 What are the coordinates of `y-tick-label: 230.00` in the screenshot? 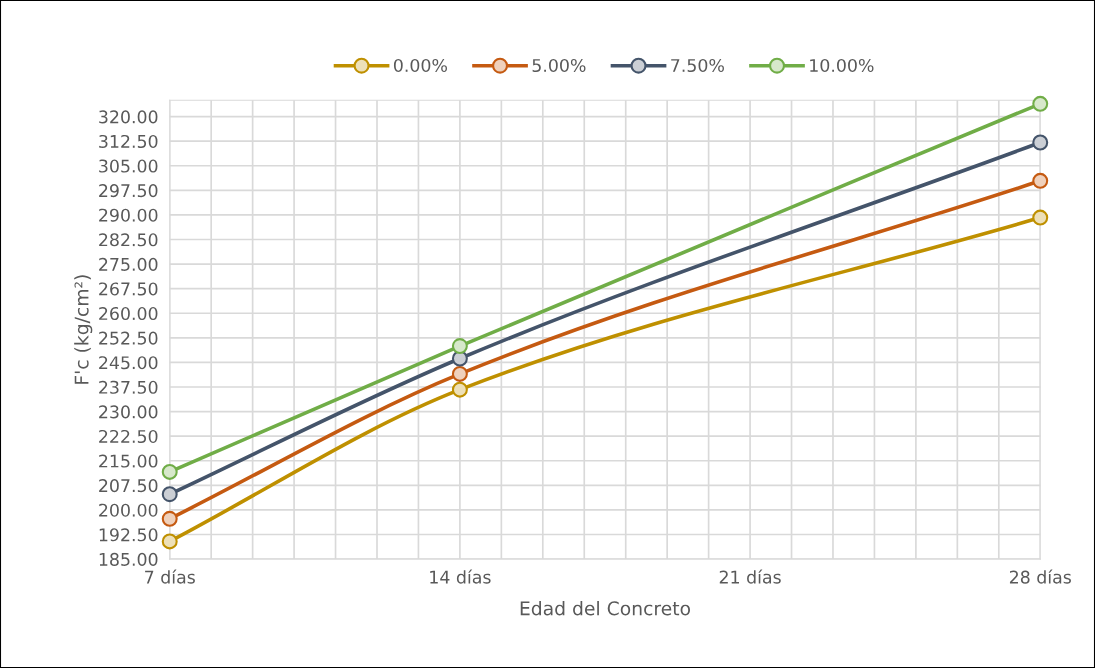 It's located at (128, 412).